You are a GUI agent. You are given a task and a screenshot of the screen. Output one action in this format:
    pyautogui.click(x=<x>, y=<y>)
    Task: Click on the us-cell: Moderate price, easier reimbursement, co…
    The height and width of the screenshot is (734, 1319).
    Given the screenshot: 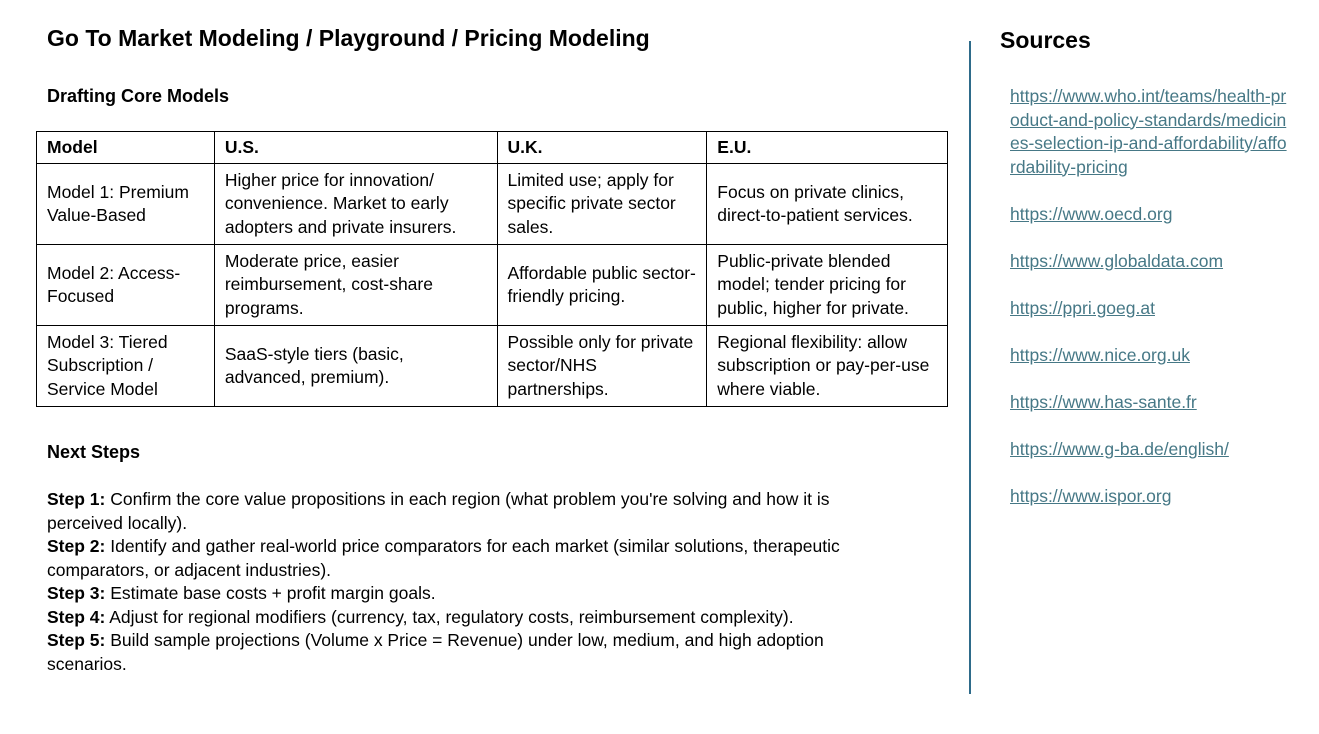 What is the action you would take?
    pyautogui.click(x=355, y=285)
    